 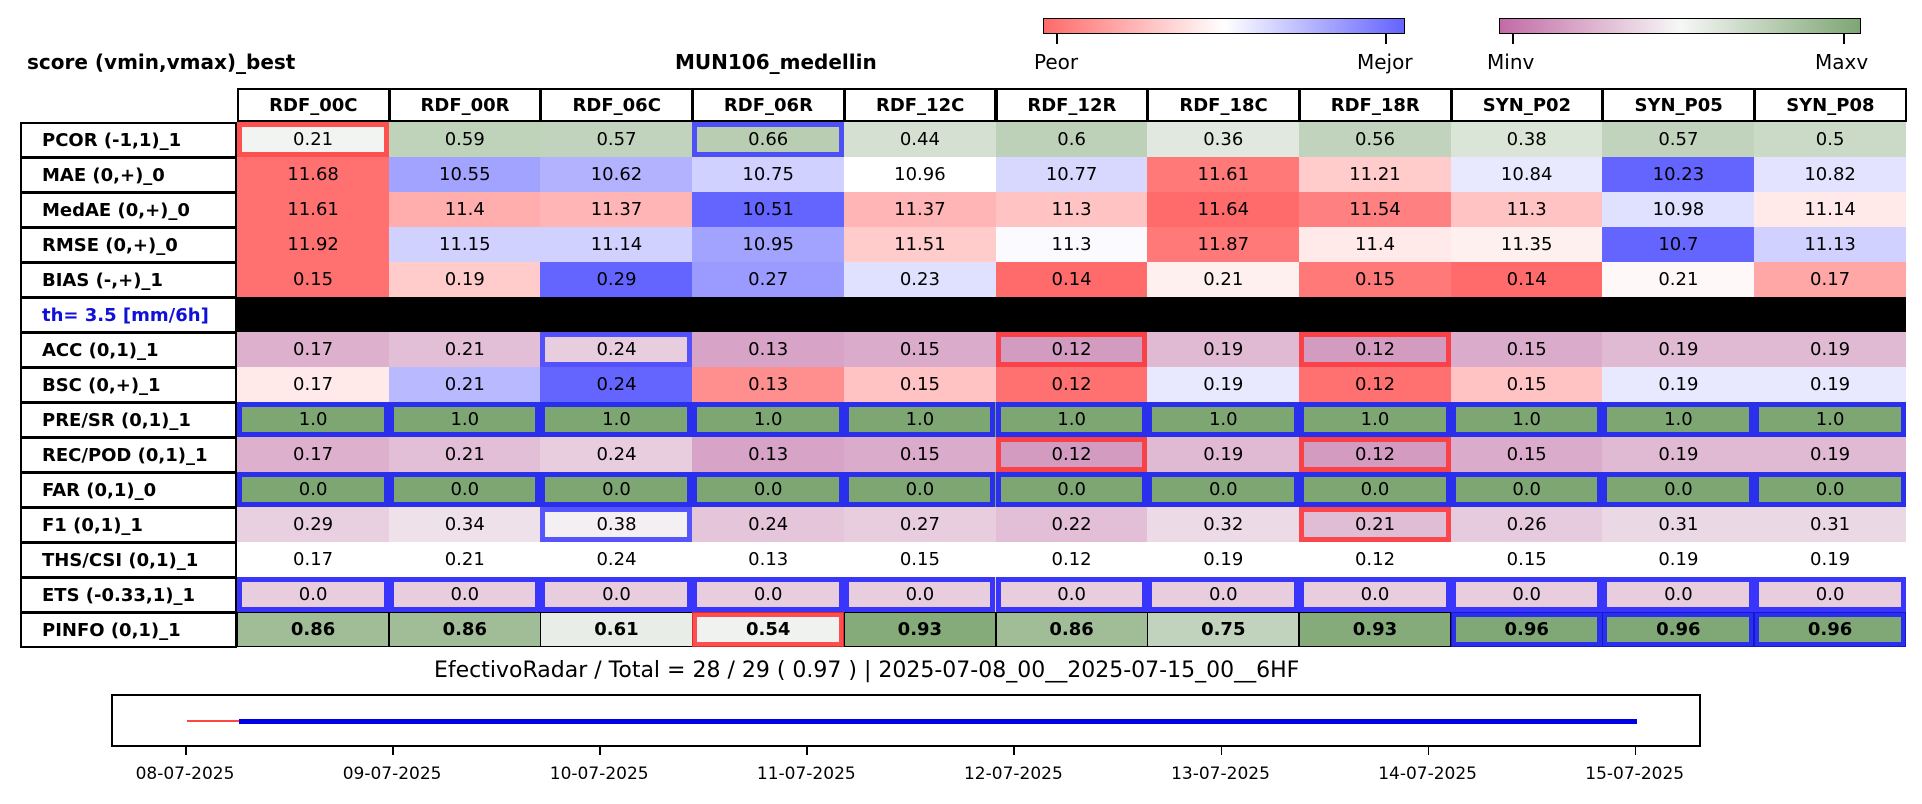 What do you see at coordinates (616, 174) in the screenshot?
I see `score-cell: 10.62` at bounding box center [616, 174].